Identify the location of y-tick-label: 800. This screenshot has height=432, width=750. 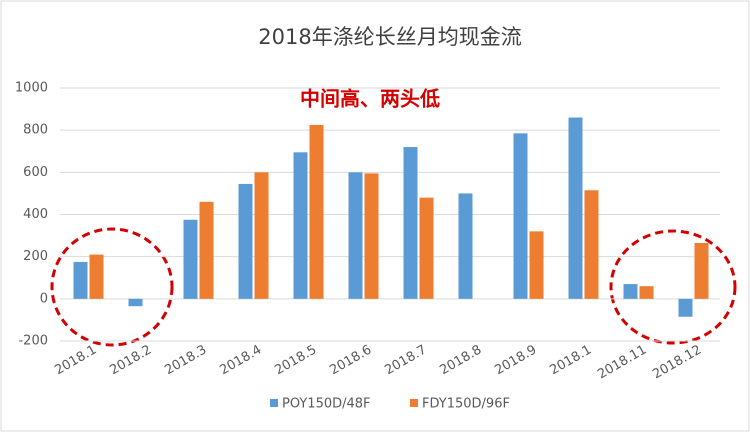
(35, 130).